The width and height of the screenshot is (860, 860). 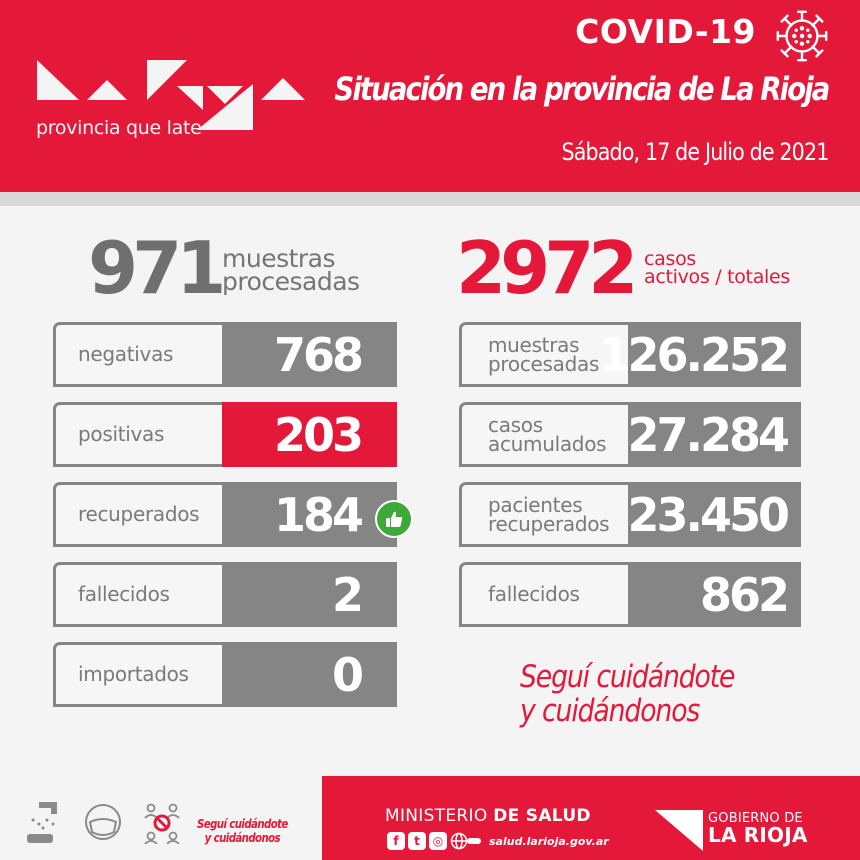 I want to click on stat-value: 184, so click(x=309, y=514).